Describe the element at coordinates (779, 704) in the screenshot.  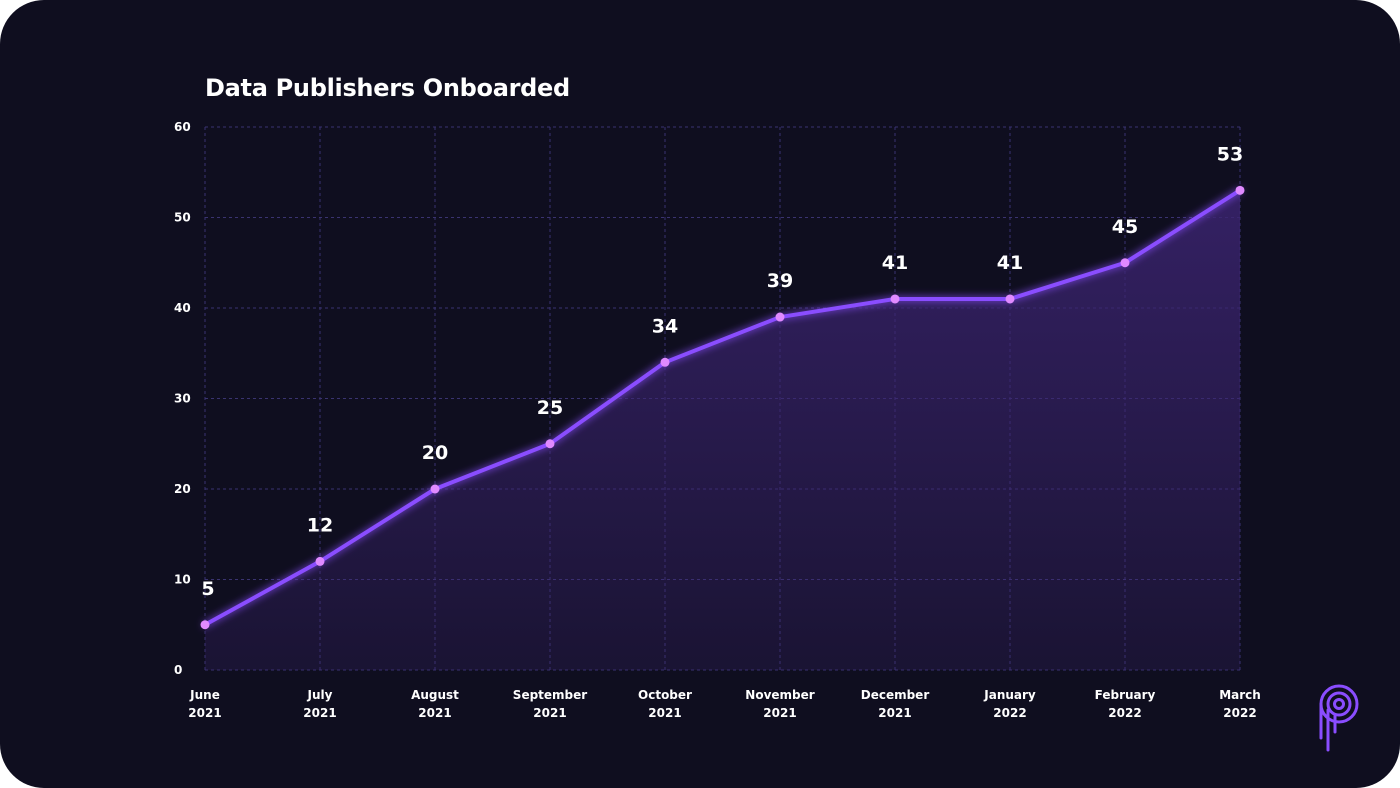
I see `x-tick-label: November 2021` at that location.